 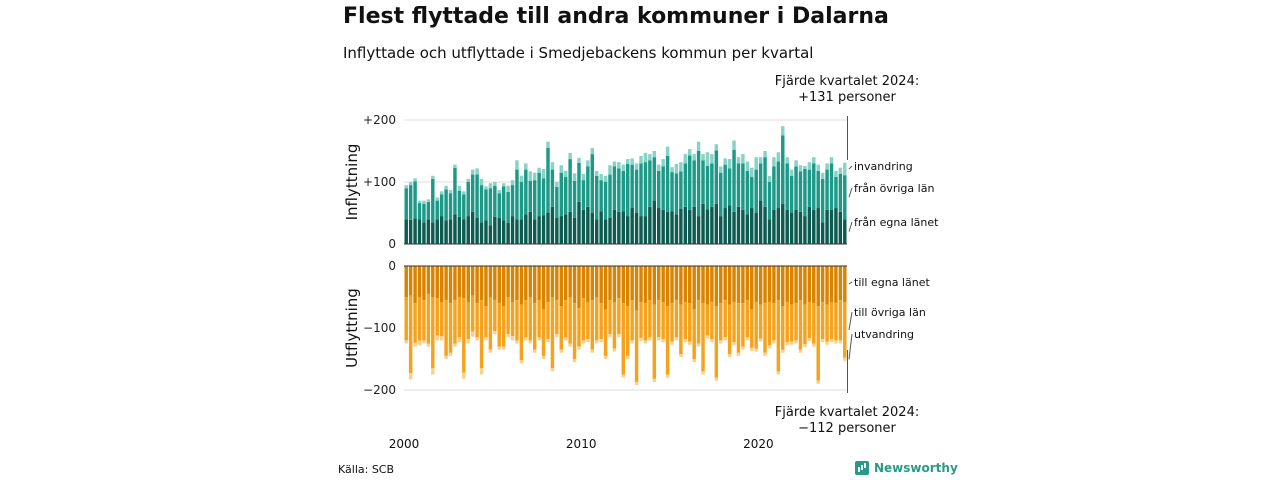 What do you see at coordinates (379, 328) in the screenshot?
I see `outflow-y-tick-label: −100` at bounding box center [379, 328].